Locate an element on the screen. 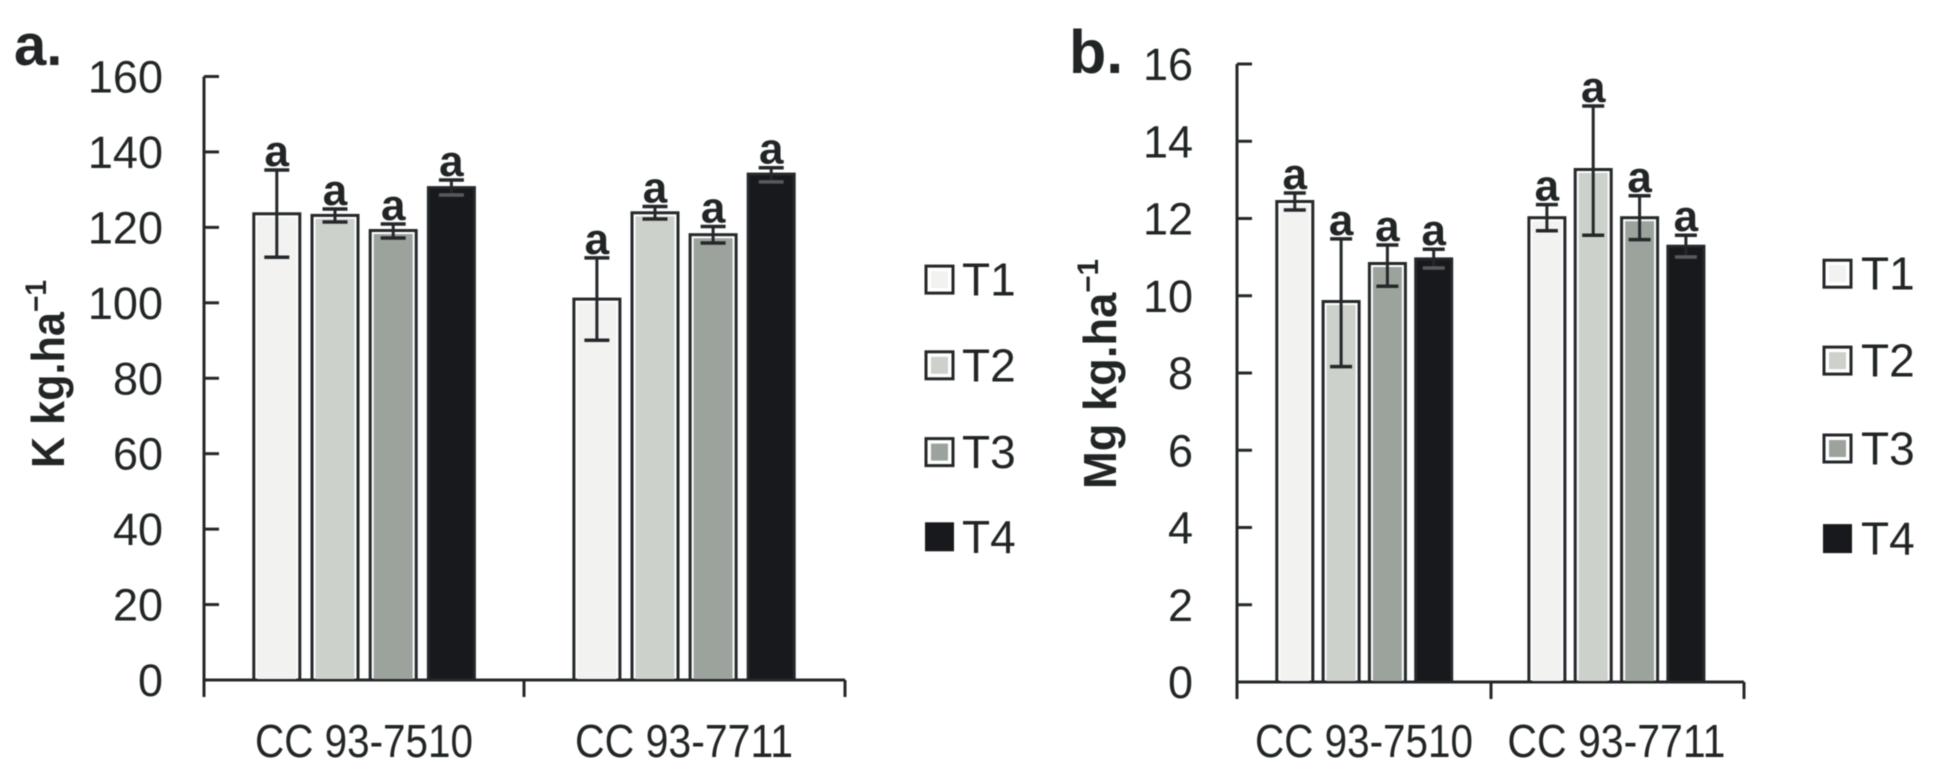  svg-text: b. is located at coordinates (1096, 52).